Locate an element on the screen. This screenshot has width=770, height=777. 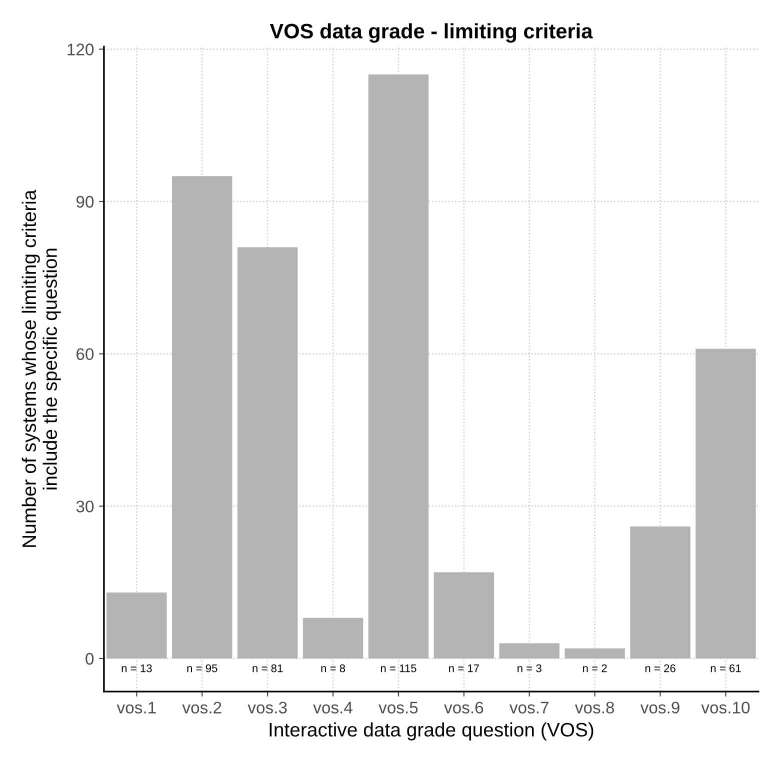
data-label: n = 8 is located at coordinates (333, 668).